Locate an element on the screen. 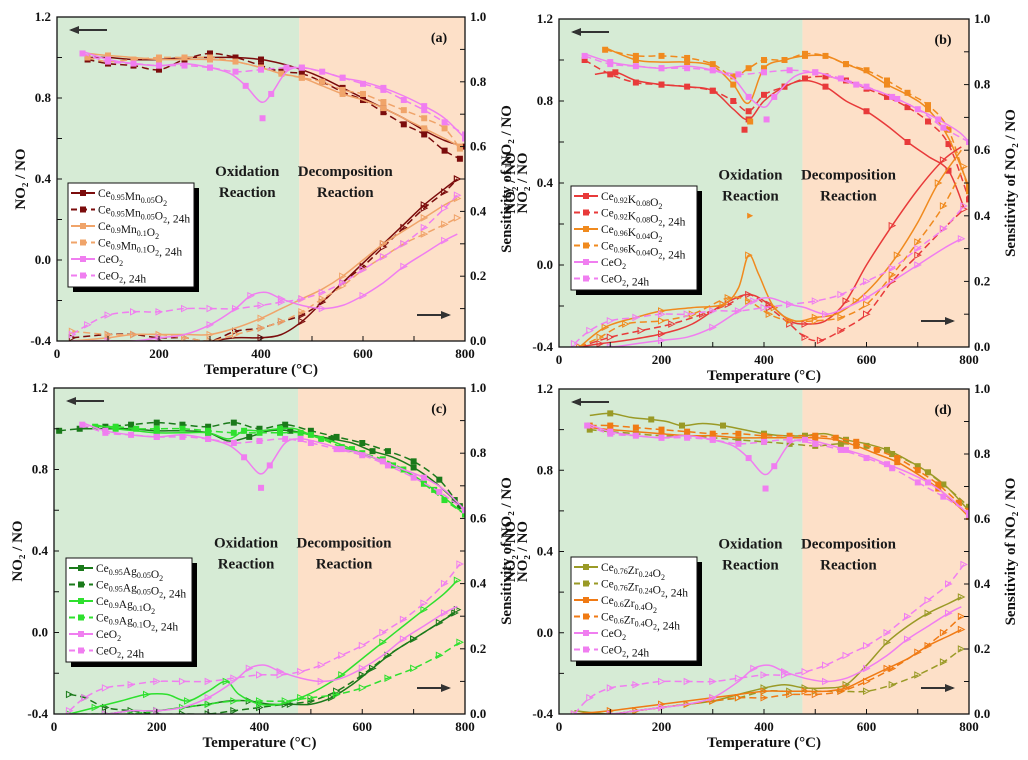 This screenshot has height=760, width=1028. legend-label: Ce0.9Mn0.1O2, 24h is located at coordinates (140, 248).